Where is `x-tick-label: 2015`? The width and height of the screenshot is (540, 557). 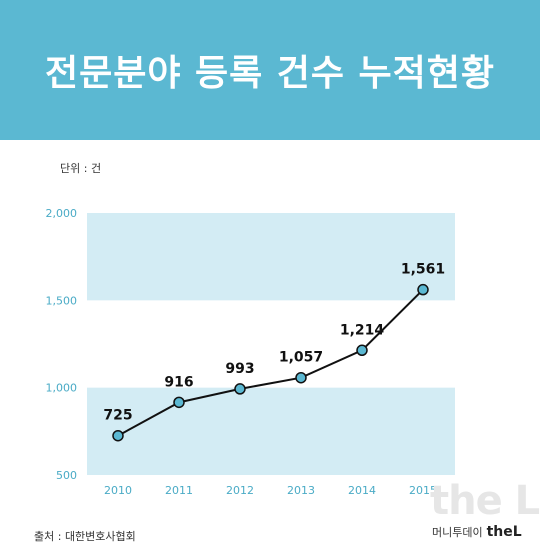 x-tick-label: 2015 is located at coordinates (423, 490).